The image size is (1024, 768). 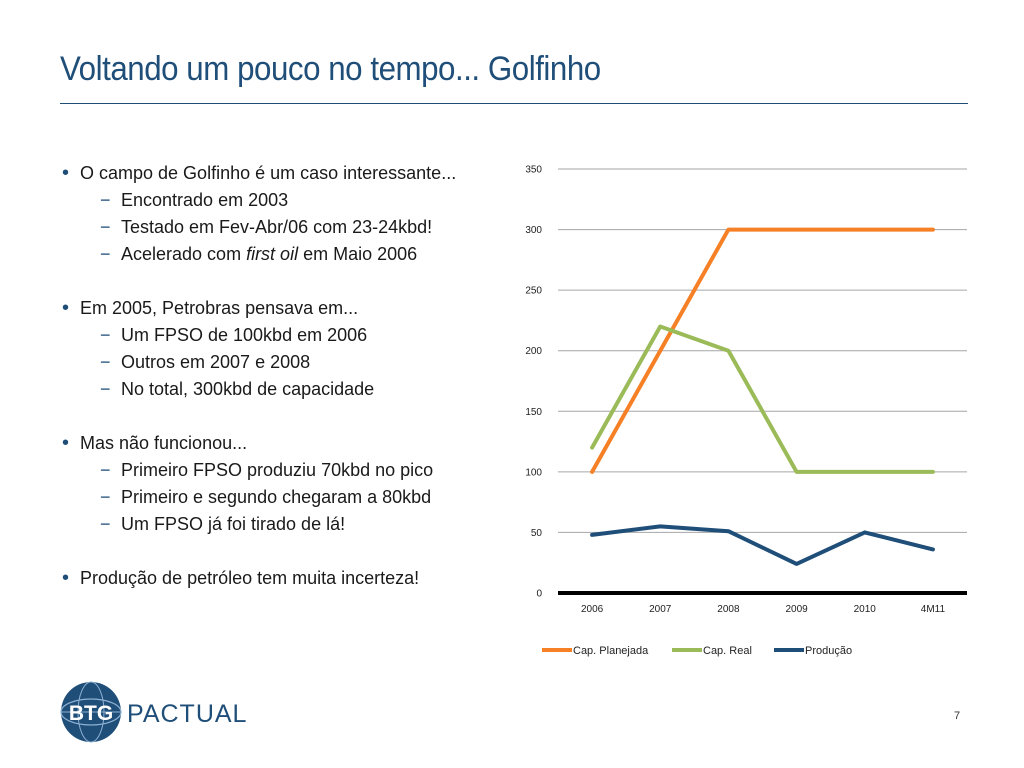 What do you see at coordinates (184, 254) in the screenshot?
I see `sub-bullet-text-pre: Acelerado com` at bounding box center [184, 254].